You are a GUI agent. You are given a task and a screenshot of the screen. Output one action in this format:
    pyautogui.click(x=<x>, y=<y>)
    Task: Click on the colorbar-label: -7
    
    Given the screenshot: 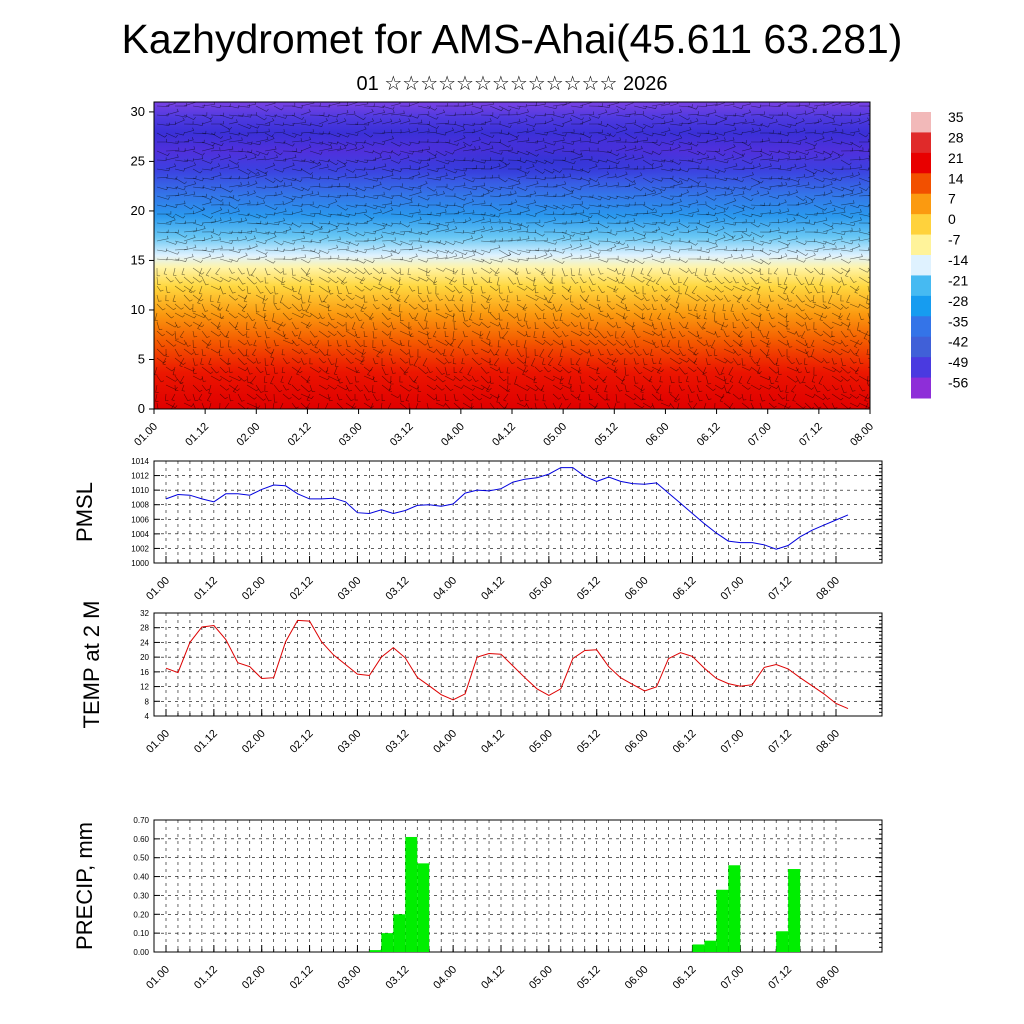 What is the action you would take?
    pyautogui.click(x=954, y=240)
    